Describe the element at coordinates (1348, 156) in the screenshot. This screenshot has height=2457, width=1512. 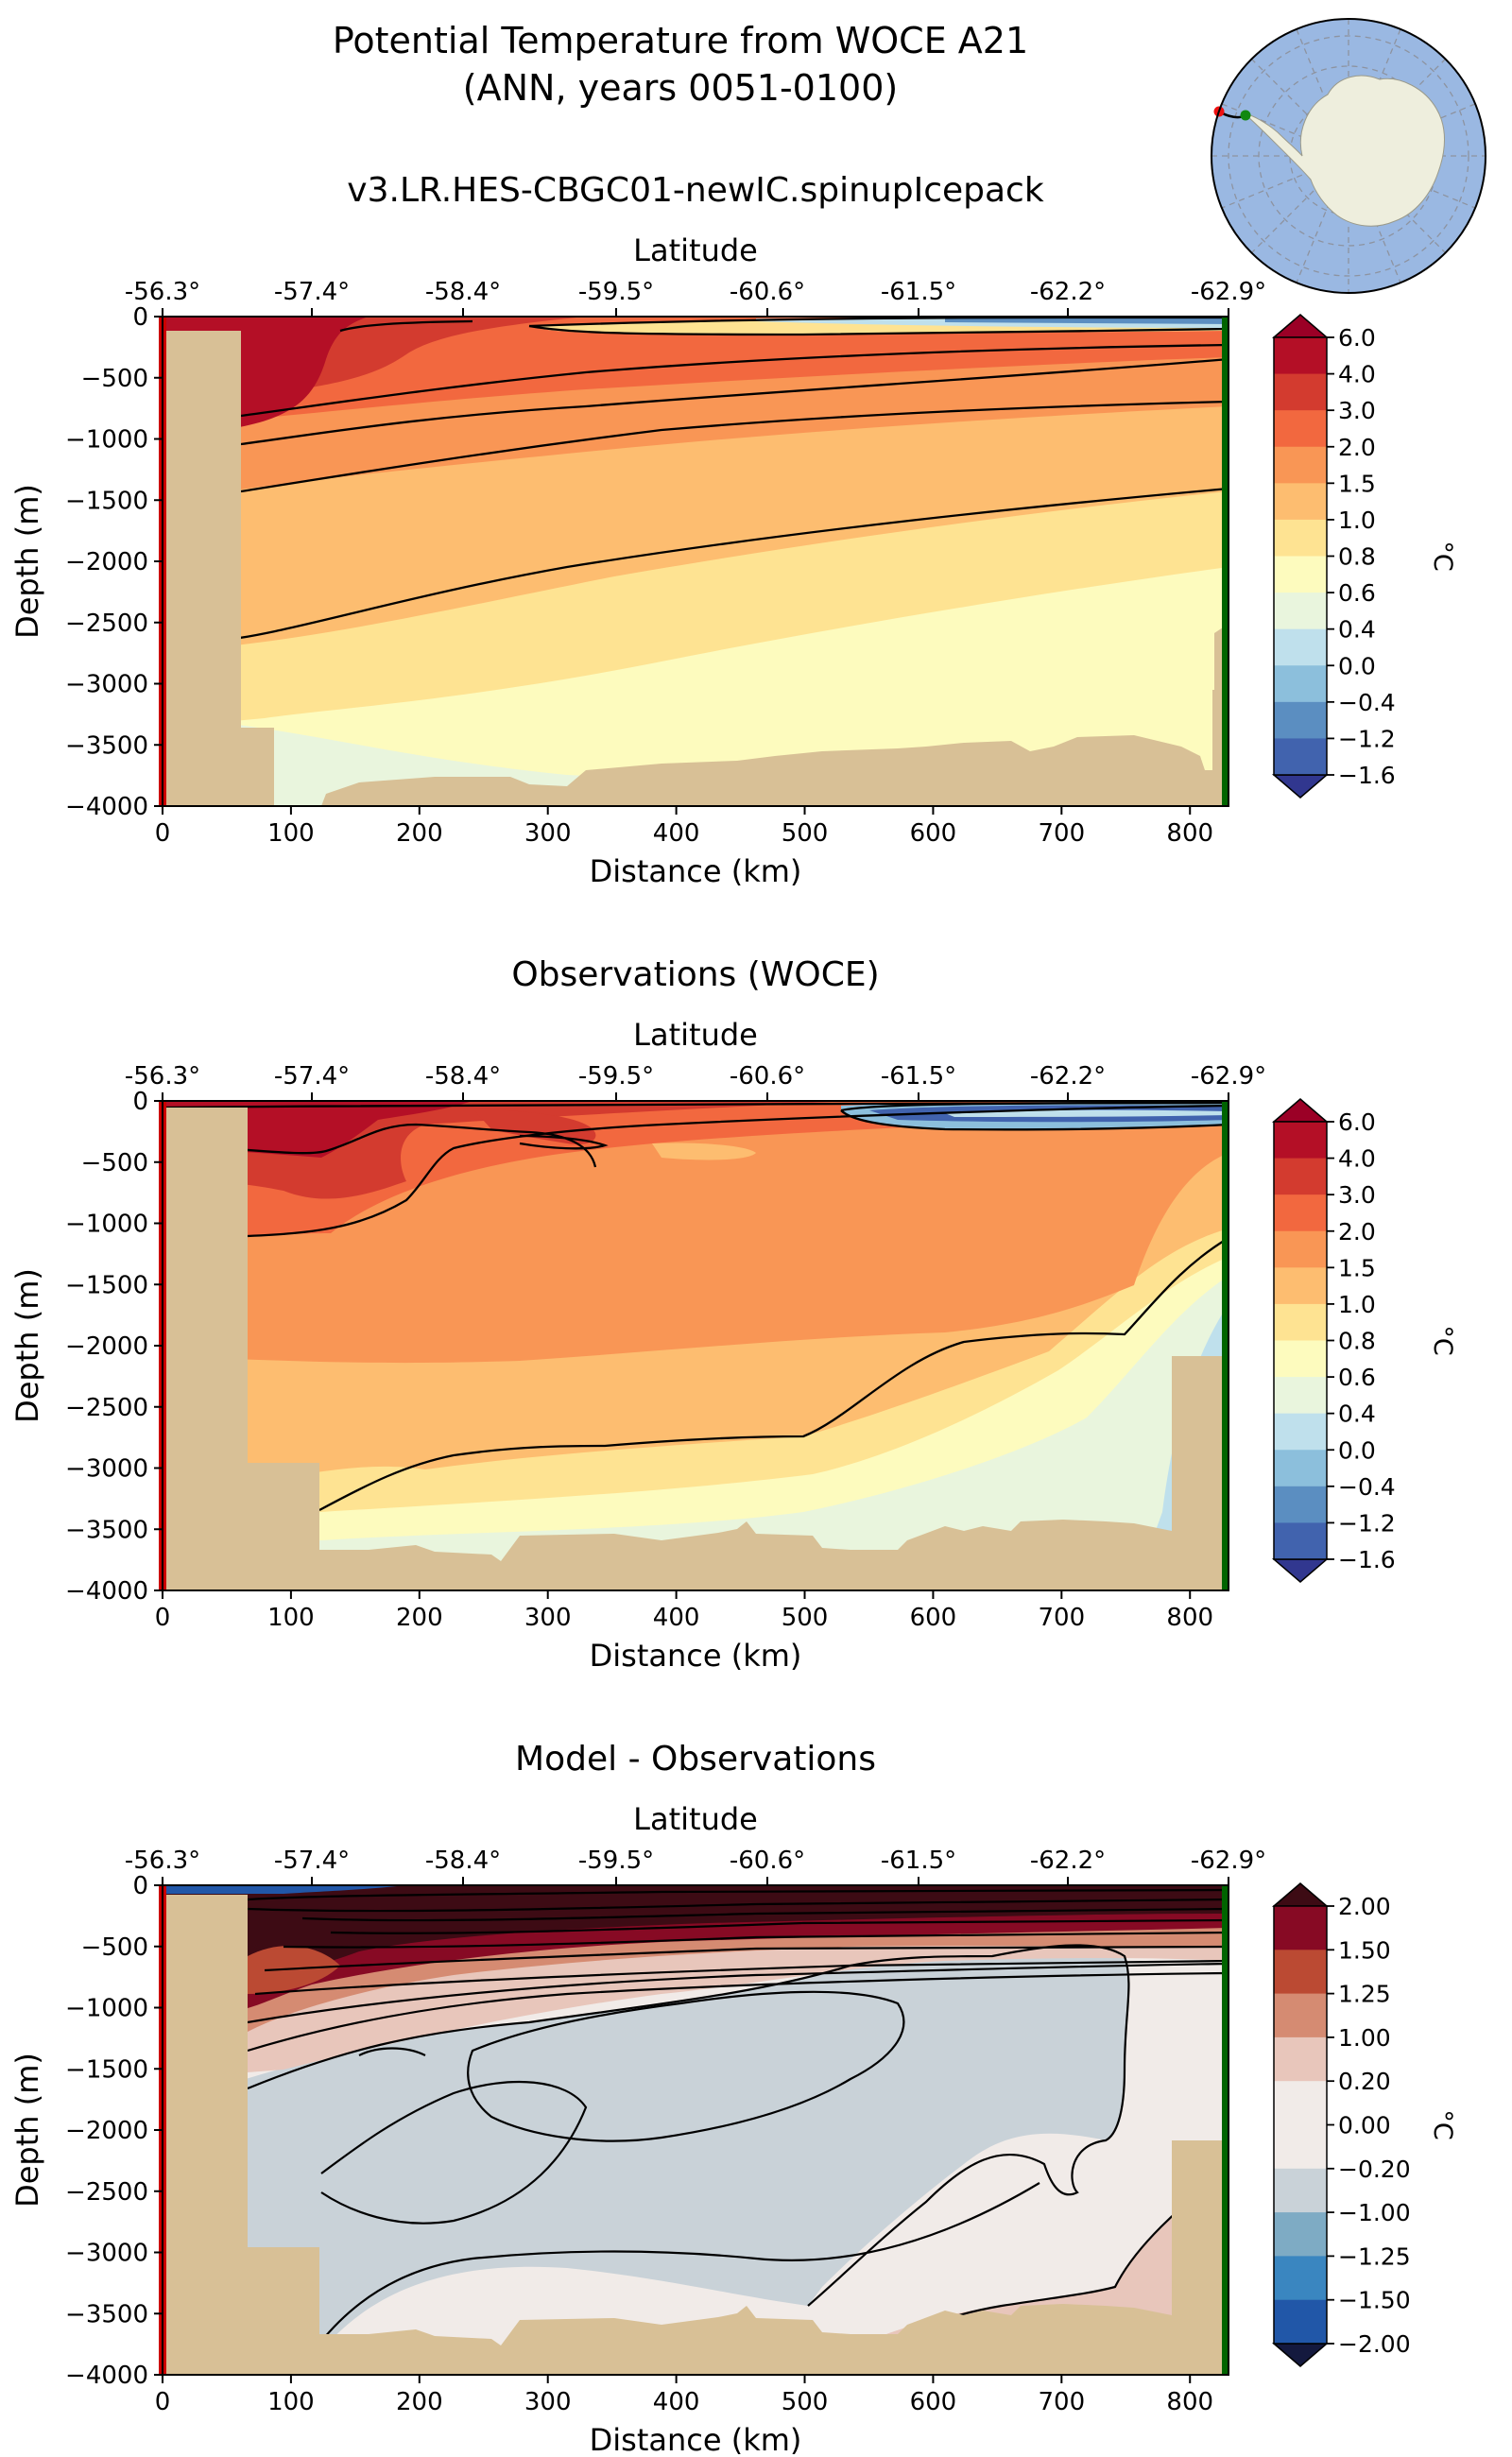
I see `location-map` at that location.